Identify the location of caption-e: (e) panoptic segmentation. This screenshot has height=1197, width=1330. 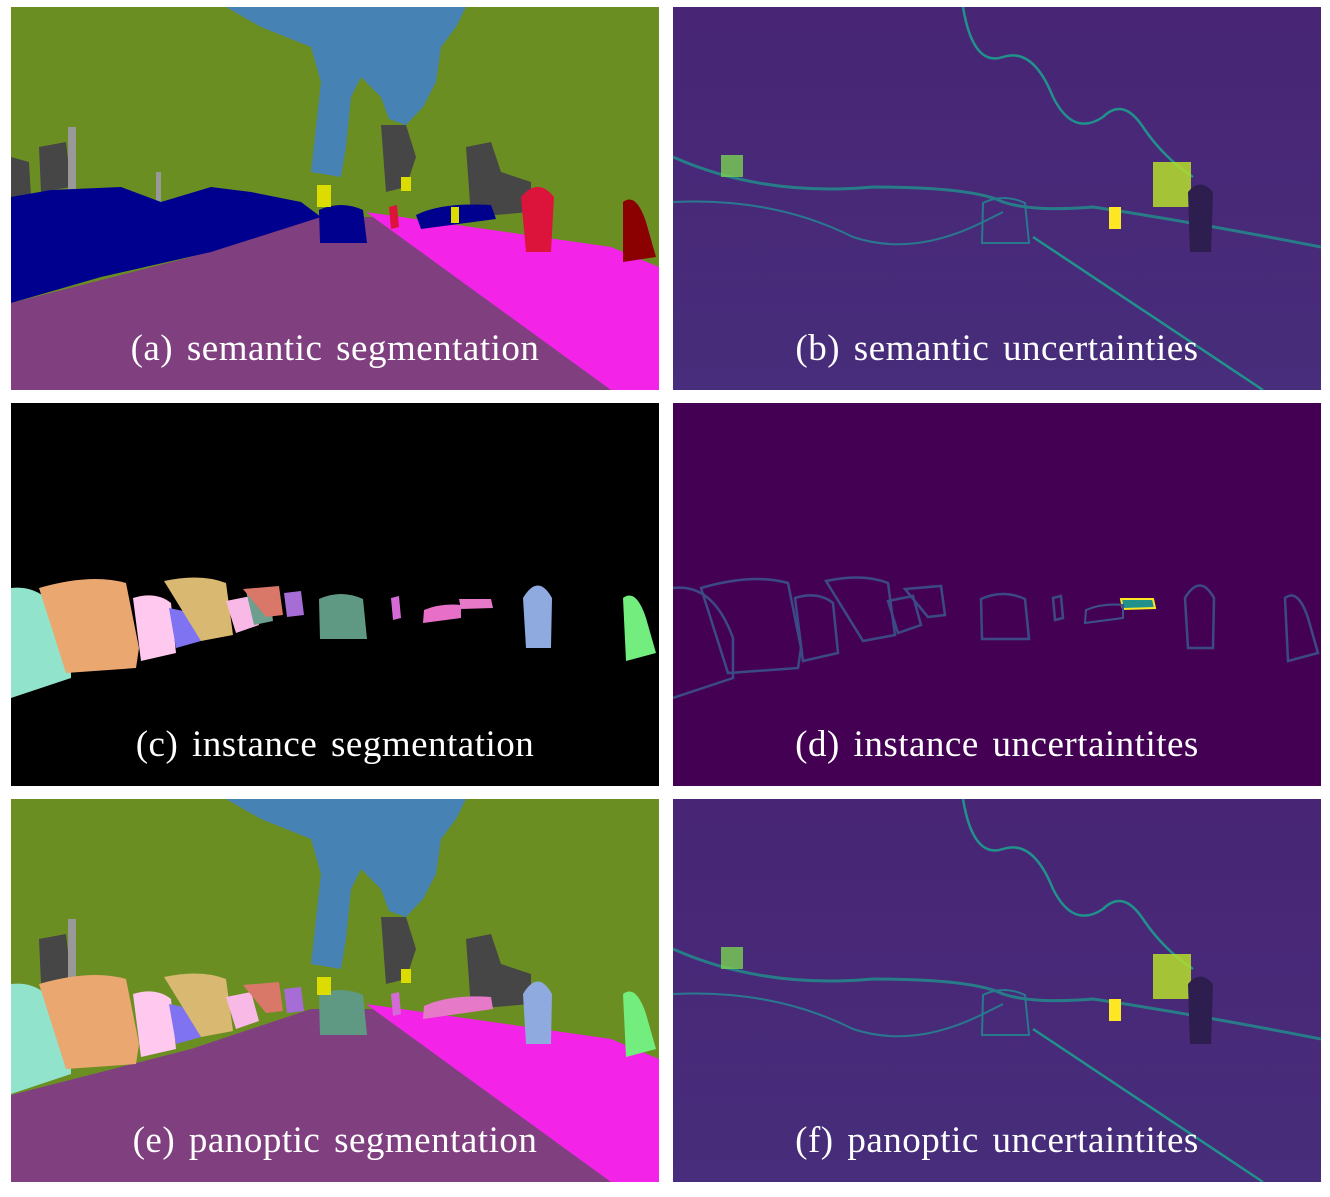
(335, 1140).